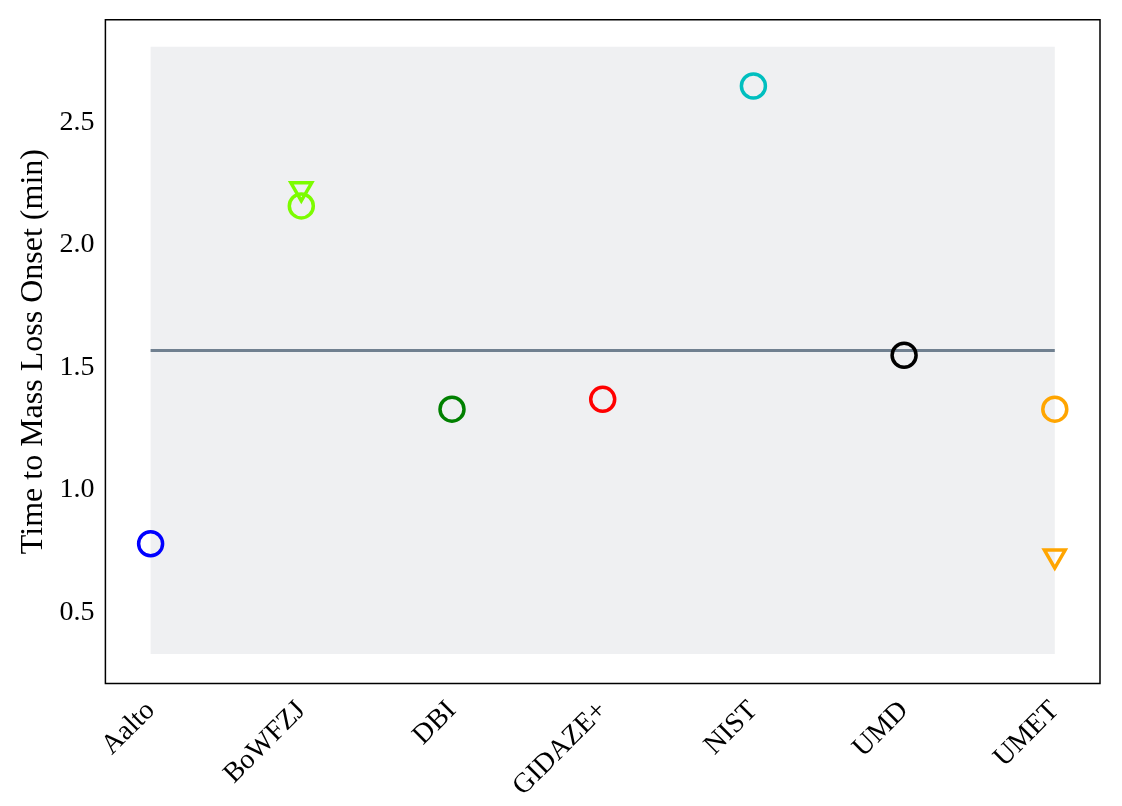  I want to click on y-axis-title: Time to Mass Loss Onset (min), so click(30, 352).